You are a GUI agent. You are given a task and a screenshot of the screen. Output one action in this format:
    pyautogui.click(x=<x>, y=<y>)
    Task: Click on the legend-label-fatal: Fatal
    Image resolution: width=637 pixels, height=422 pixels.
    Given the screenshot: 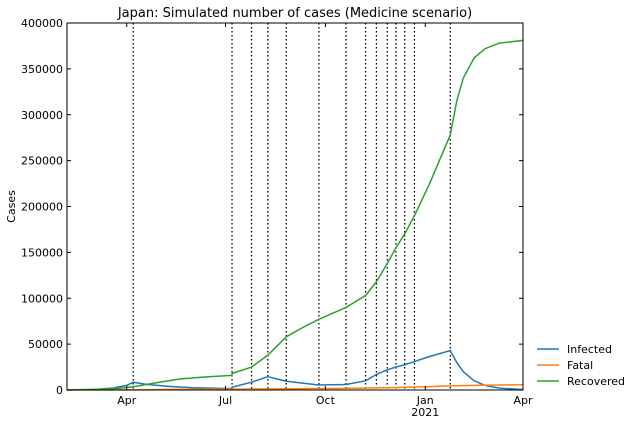 What is the action you would take?
    pyautogui.click(x=580, y=365)
    